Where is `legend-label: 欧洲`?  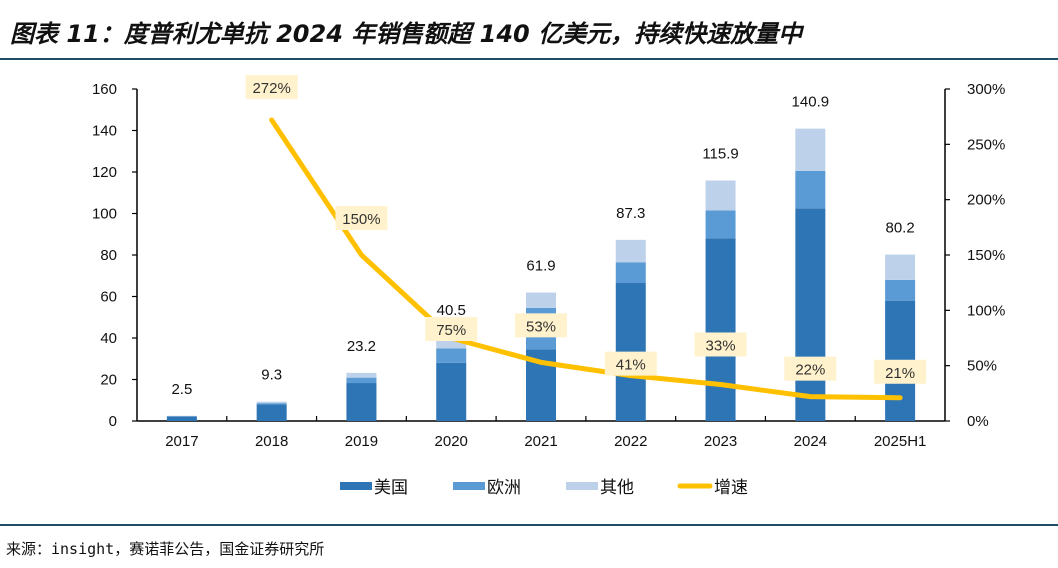 legend-label: 欧洲 is located at coordinates (504, 487).